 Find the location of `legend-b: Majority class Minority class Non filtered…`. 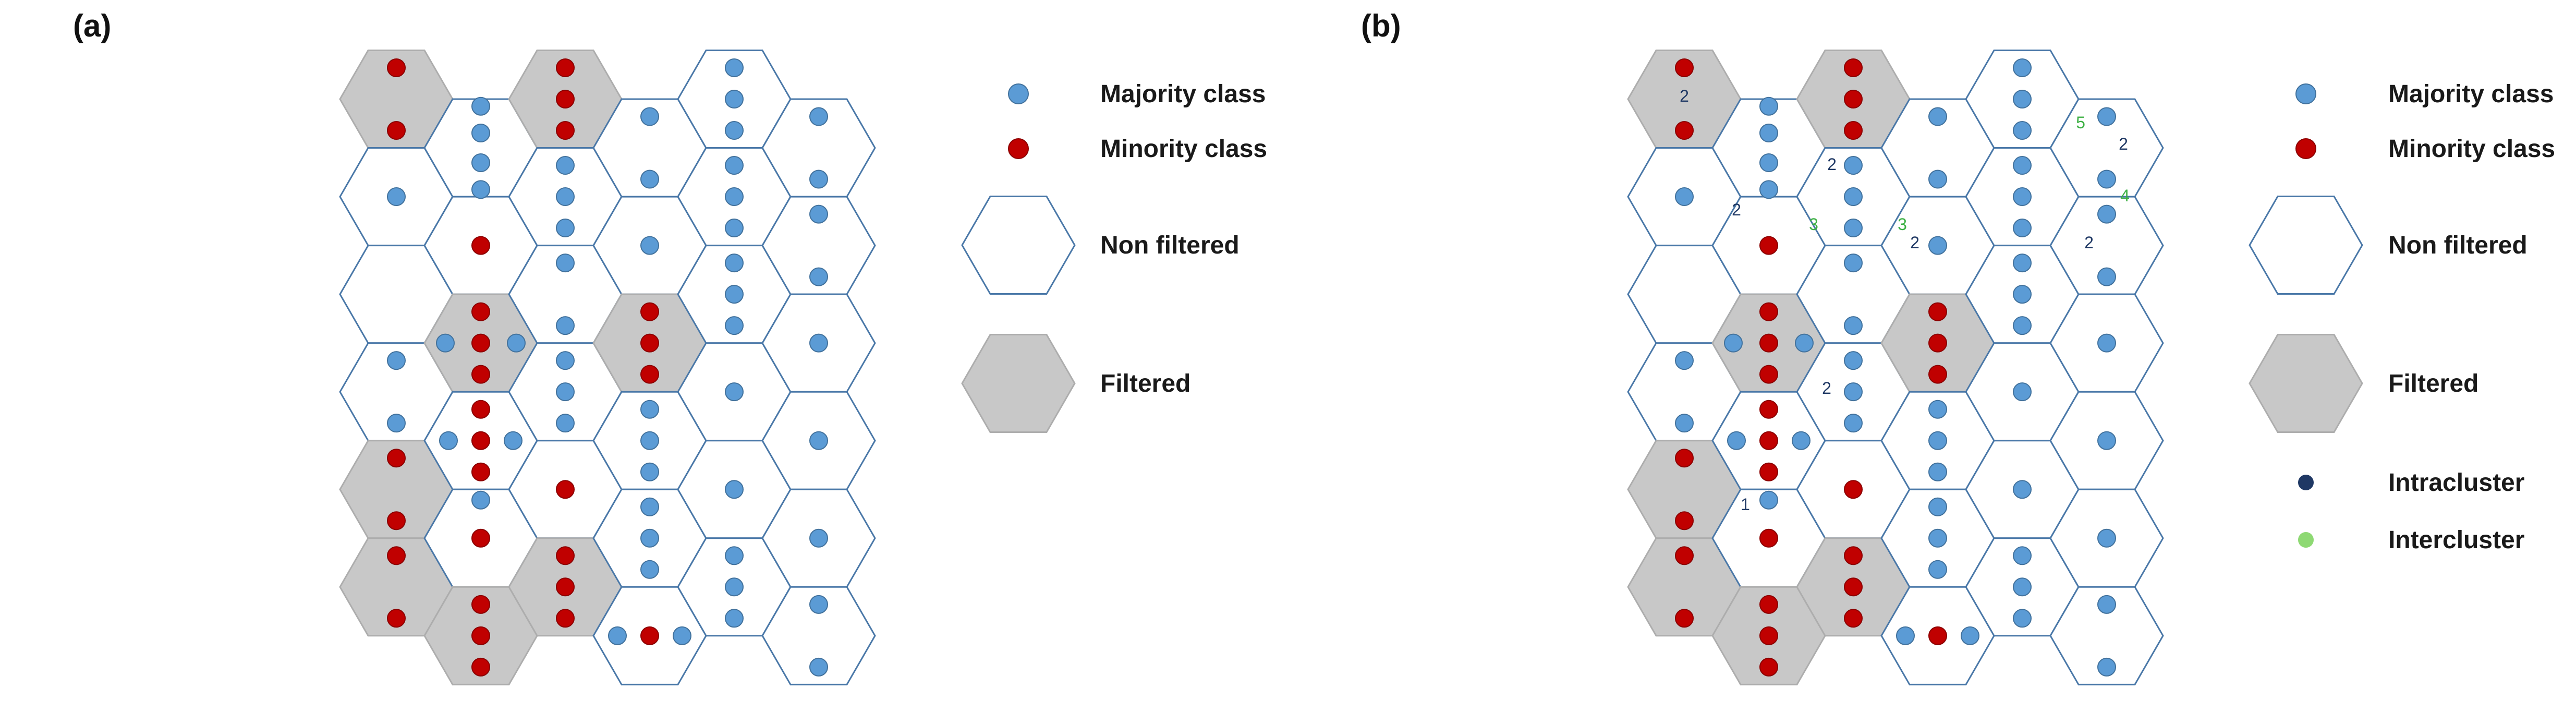

legend-b: Majority class Minority class Non filtered… is located at coordinates (2402, 317).